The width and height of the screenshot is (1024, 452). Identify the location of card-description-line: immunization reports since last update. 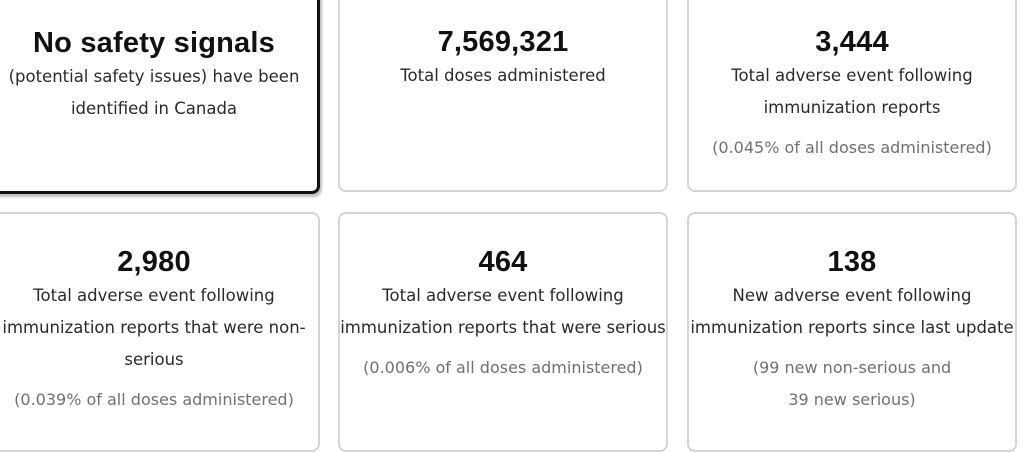
(852, 327).